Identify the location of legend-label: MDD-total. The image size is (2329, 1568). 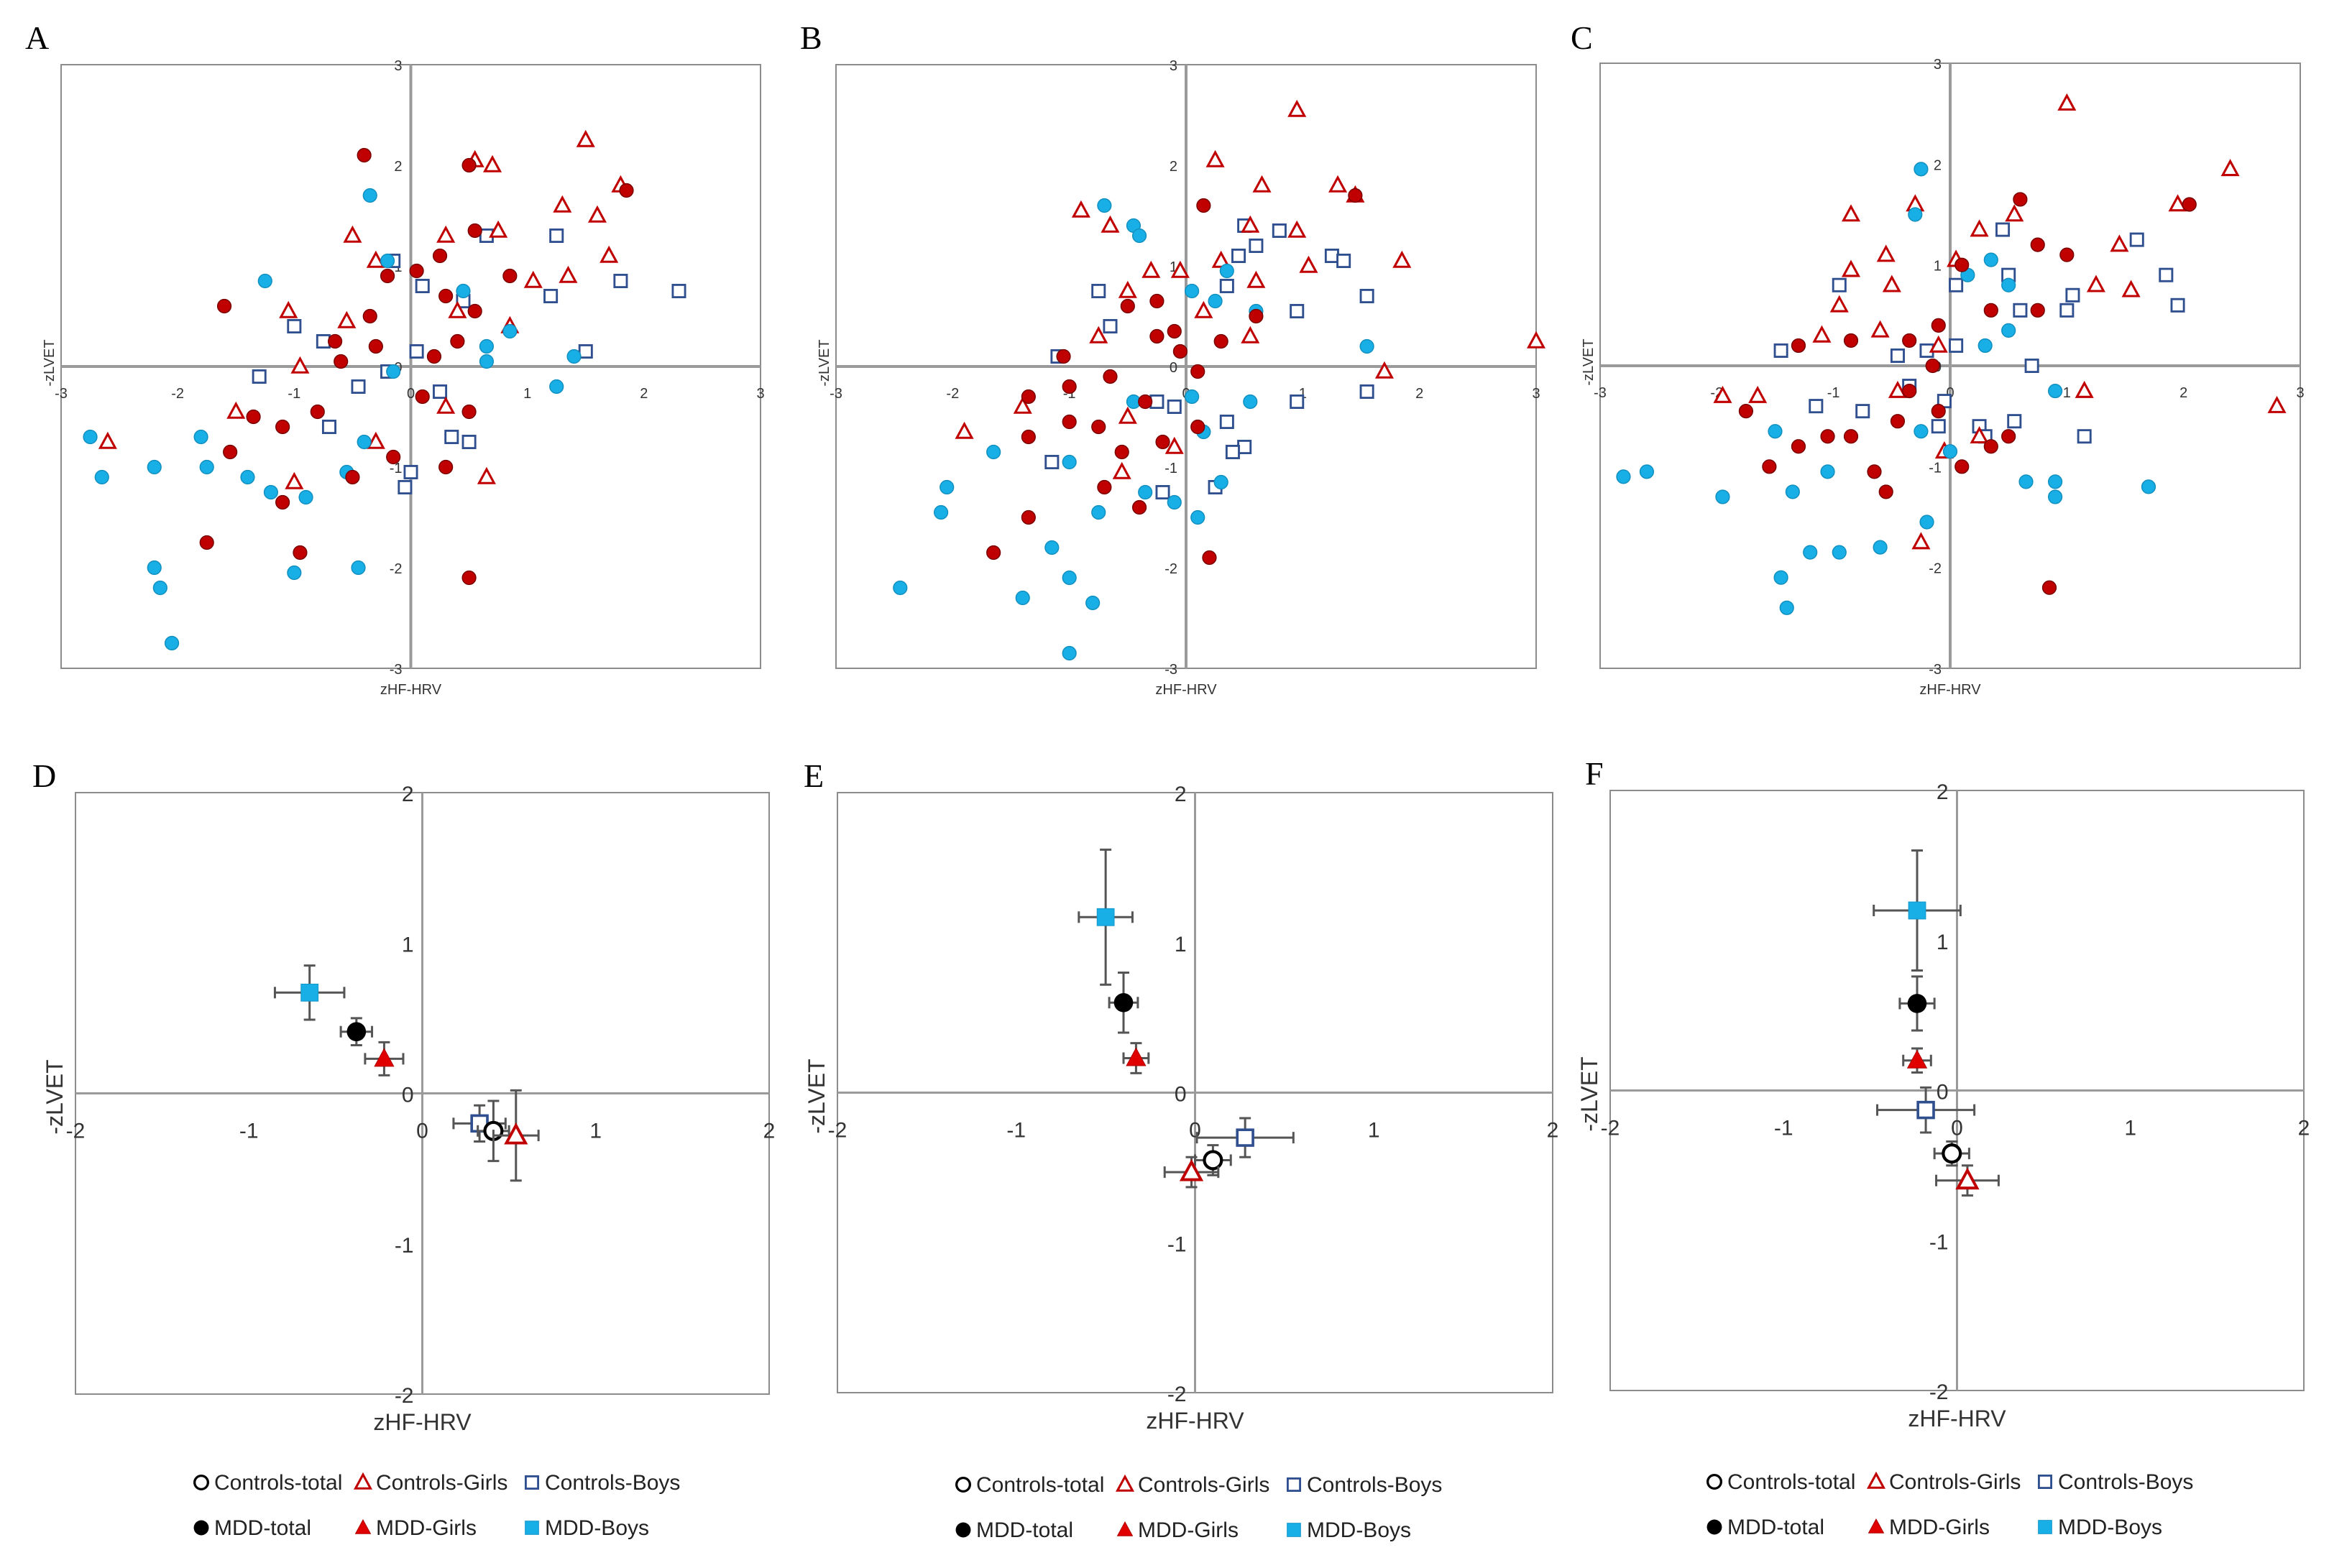
(1024, 1530).